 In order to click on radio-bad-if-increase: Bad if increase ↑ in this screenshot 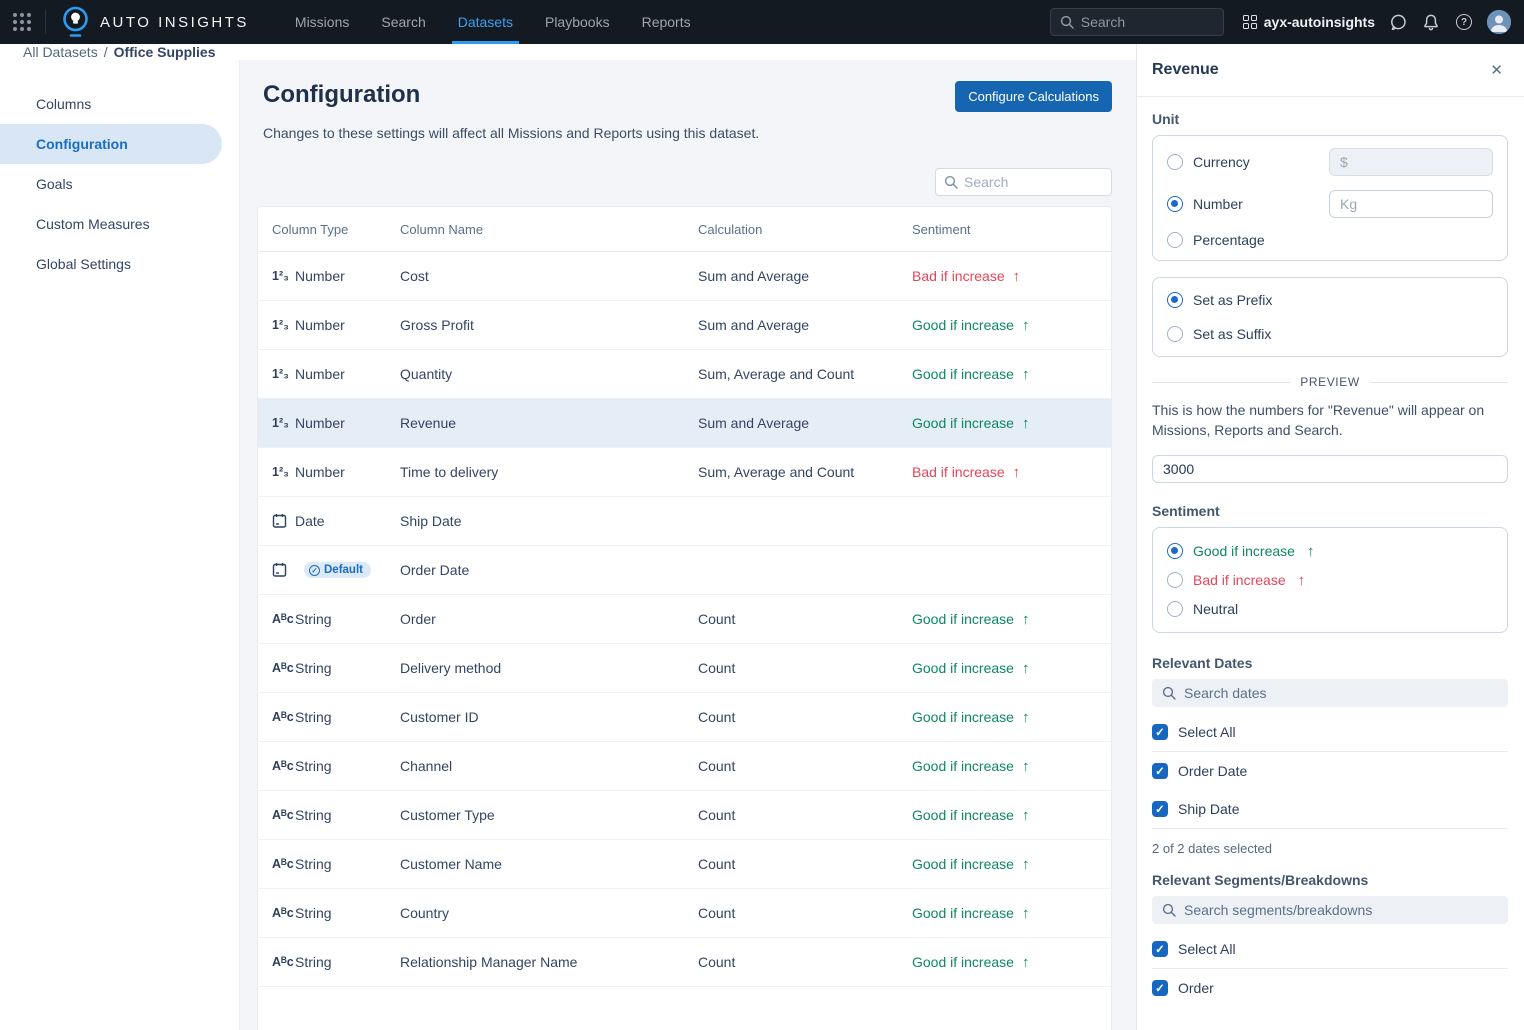, I will do `click(1330, 580)`.